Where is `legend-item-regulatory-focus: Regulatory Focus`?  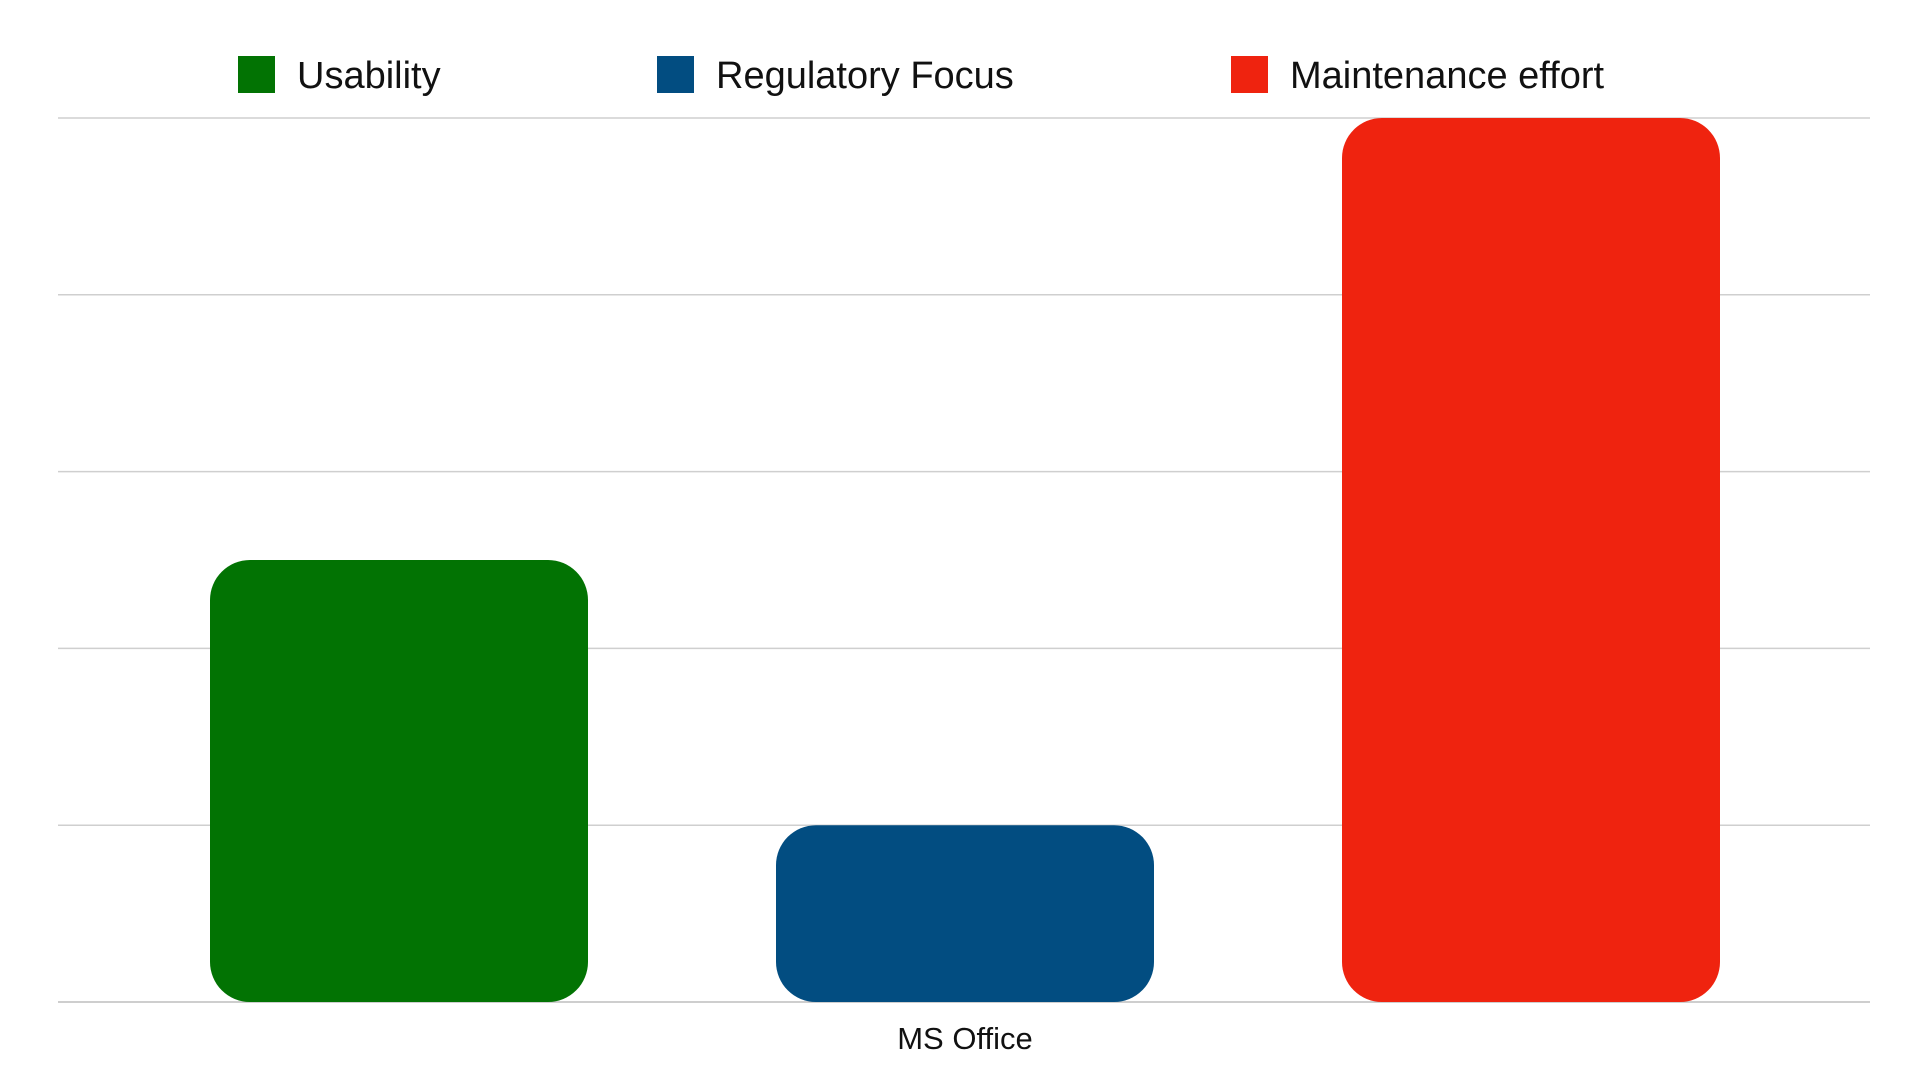 legend-item-regulatory-focus: Regulatory Focus is located at coordinates (835, 76).